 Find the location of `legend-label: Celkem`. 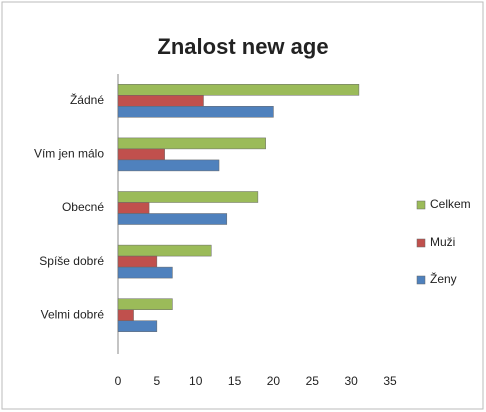

legend-label: Celkem is located at coordinates (450, 204).